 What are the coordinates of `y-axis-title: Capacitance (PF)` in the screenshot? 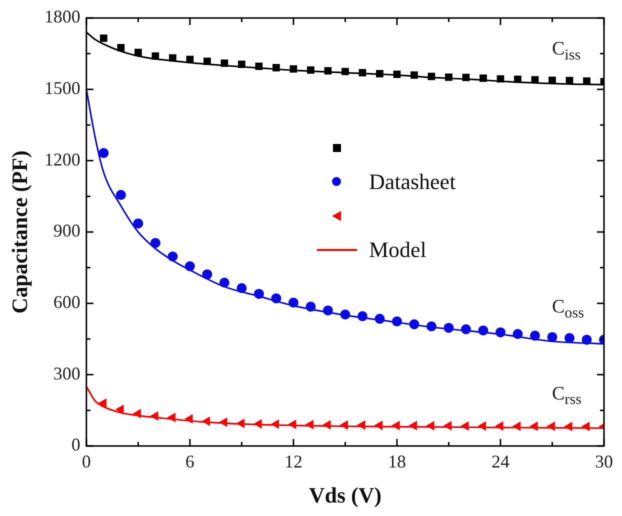 It's located at (19, 232).